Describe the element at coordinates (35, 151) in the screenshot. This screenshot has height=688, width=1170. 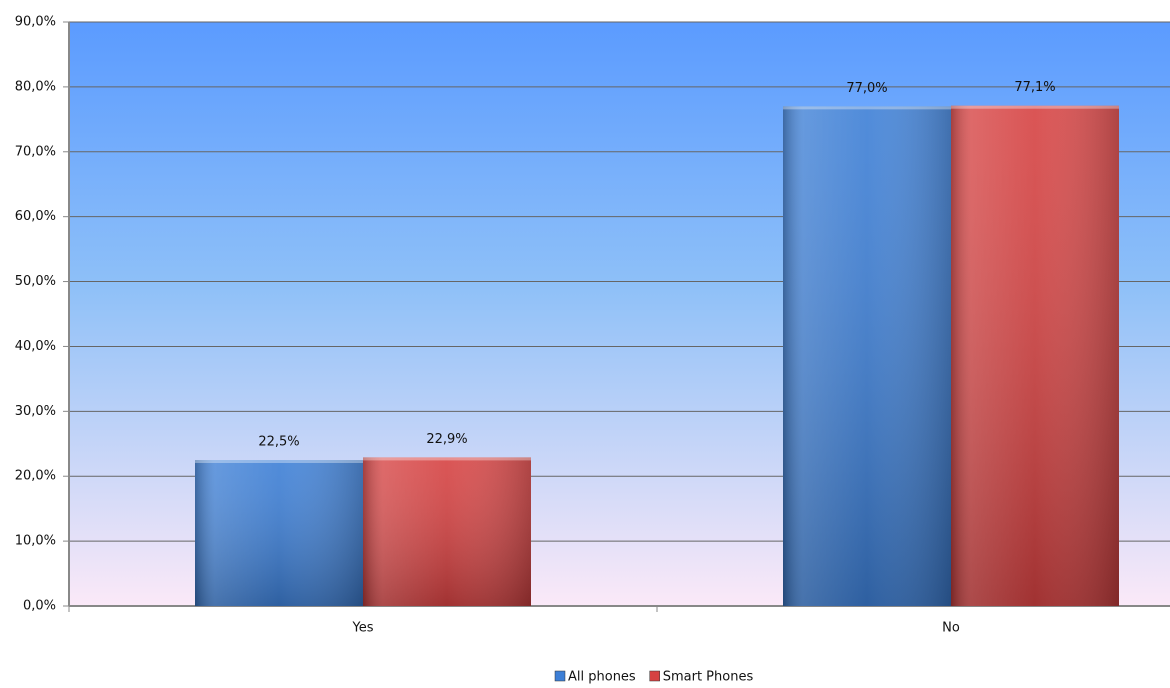
I see `y-tick-label: 70,0%` at that location.